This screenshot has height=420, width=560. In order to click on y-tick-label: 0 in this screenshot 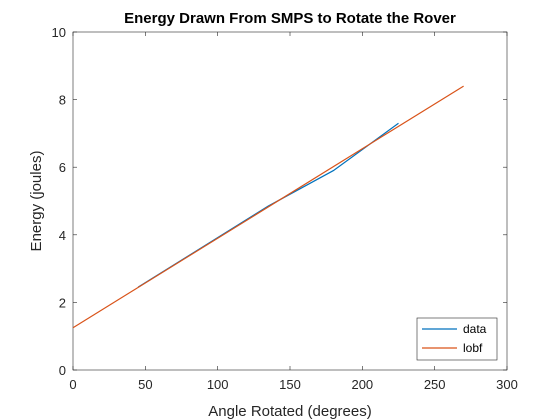, I will do `click(62, 370)`.